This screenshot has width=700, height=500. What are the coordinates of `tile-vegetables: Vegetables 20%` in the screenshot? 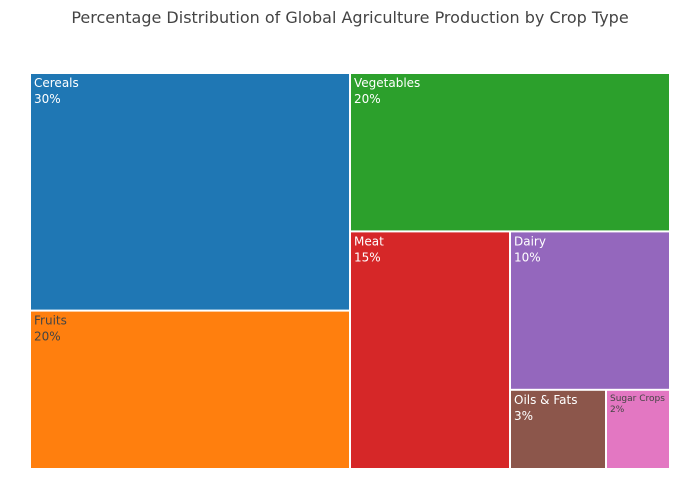 It's located at (510, 152).